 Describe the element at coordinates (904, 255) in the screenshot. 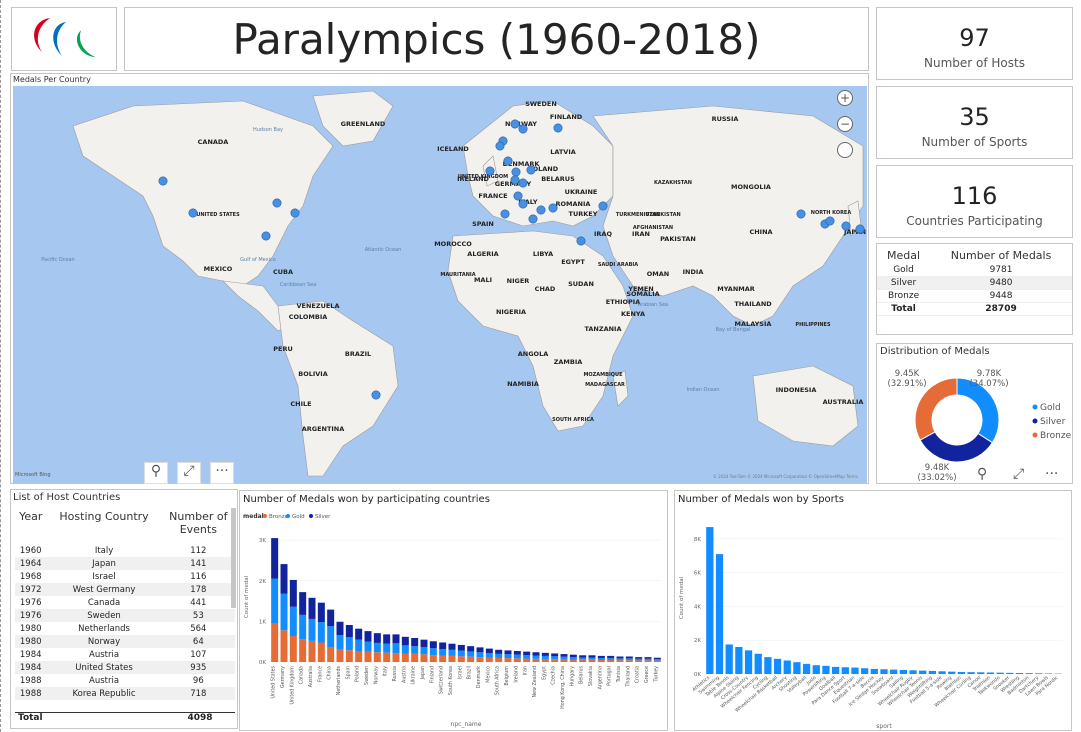

I see `medal-column-header: Medal` at that location.